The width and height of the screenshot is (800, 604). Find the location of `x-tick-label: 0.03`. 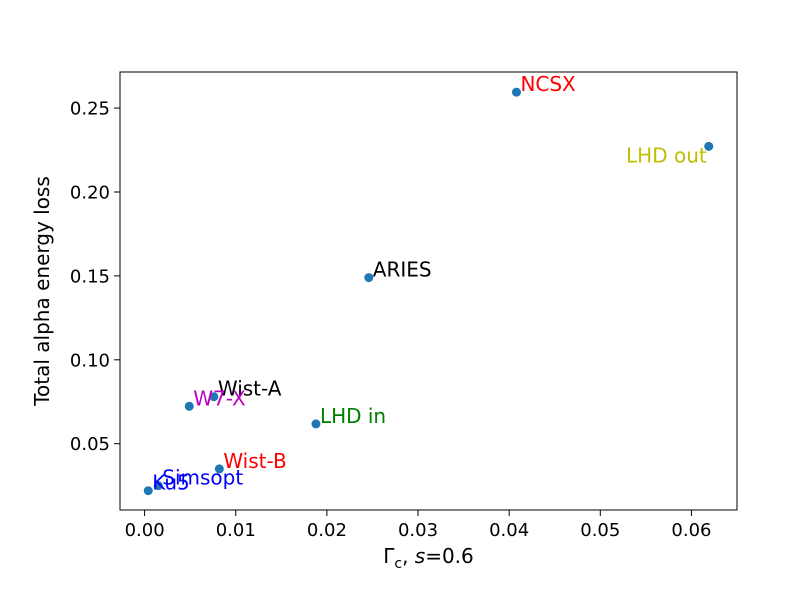

x-tick-label: 0.03 is located at coordinates (418, 530).